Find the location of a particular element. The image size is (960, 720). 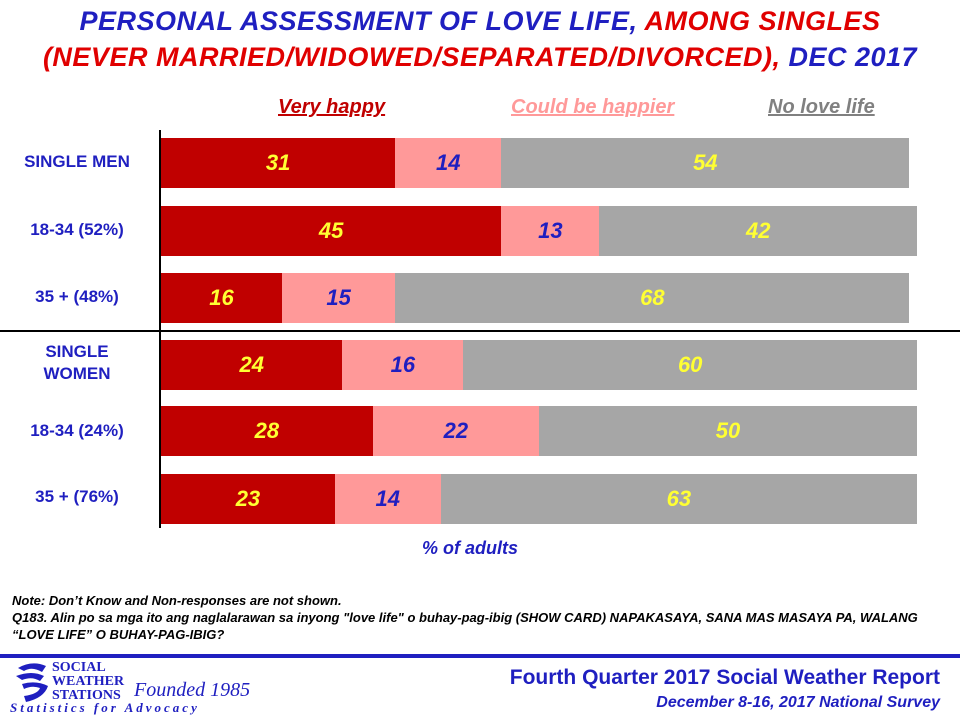

founded-text: Founded 1985 is located at coordinates (192, 690).